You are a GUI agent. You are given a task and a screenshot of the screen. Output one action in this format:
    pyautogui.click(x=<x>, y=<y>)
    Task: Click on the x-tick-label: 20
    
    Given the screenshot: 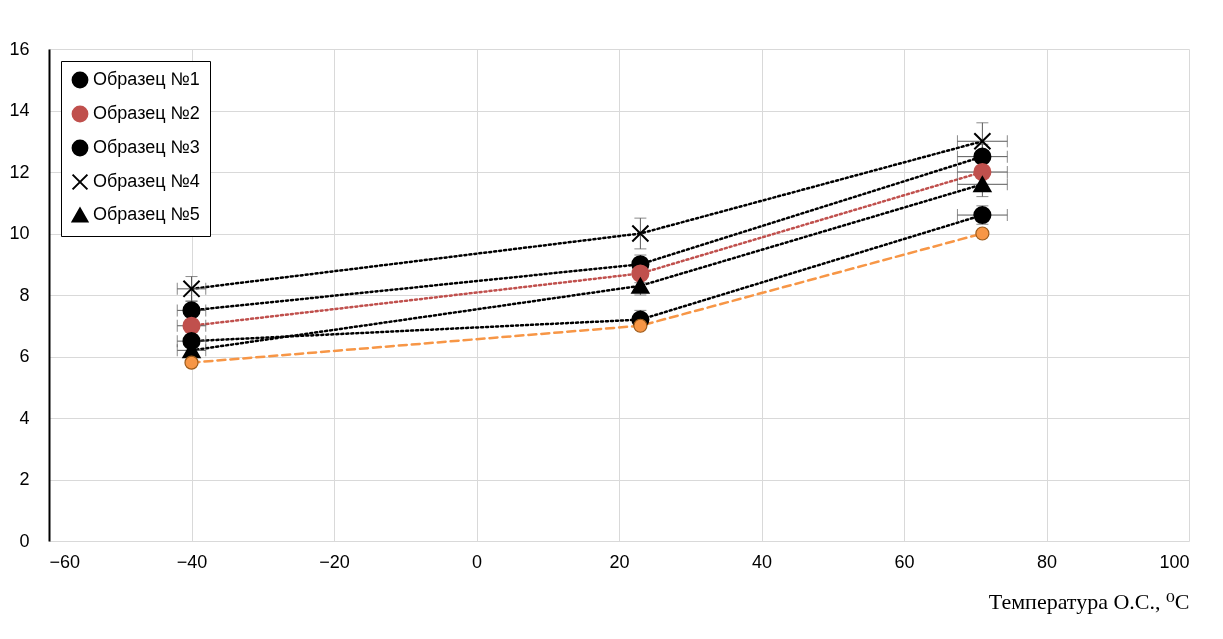 What is the action you would take?
    pyautogui.click(x=619, y=561)
    